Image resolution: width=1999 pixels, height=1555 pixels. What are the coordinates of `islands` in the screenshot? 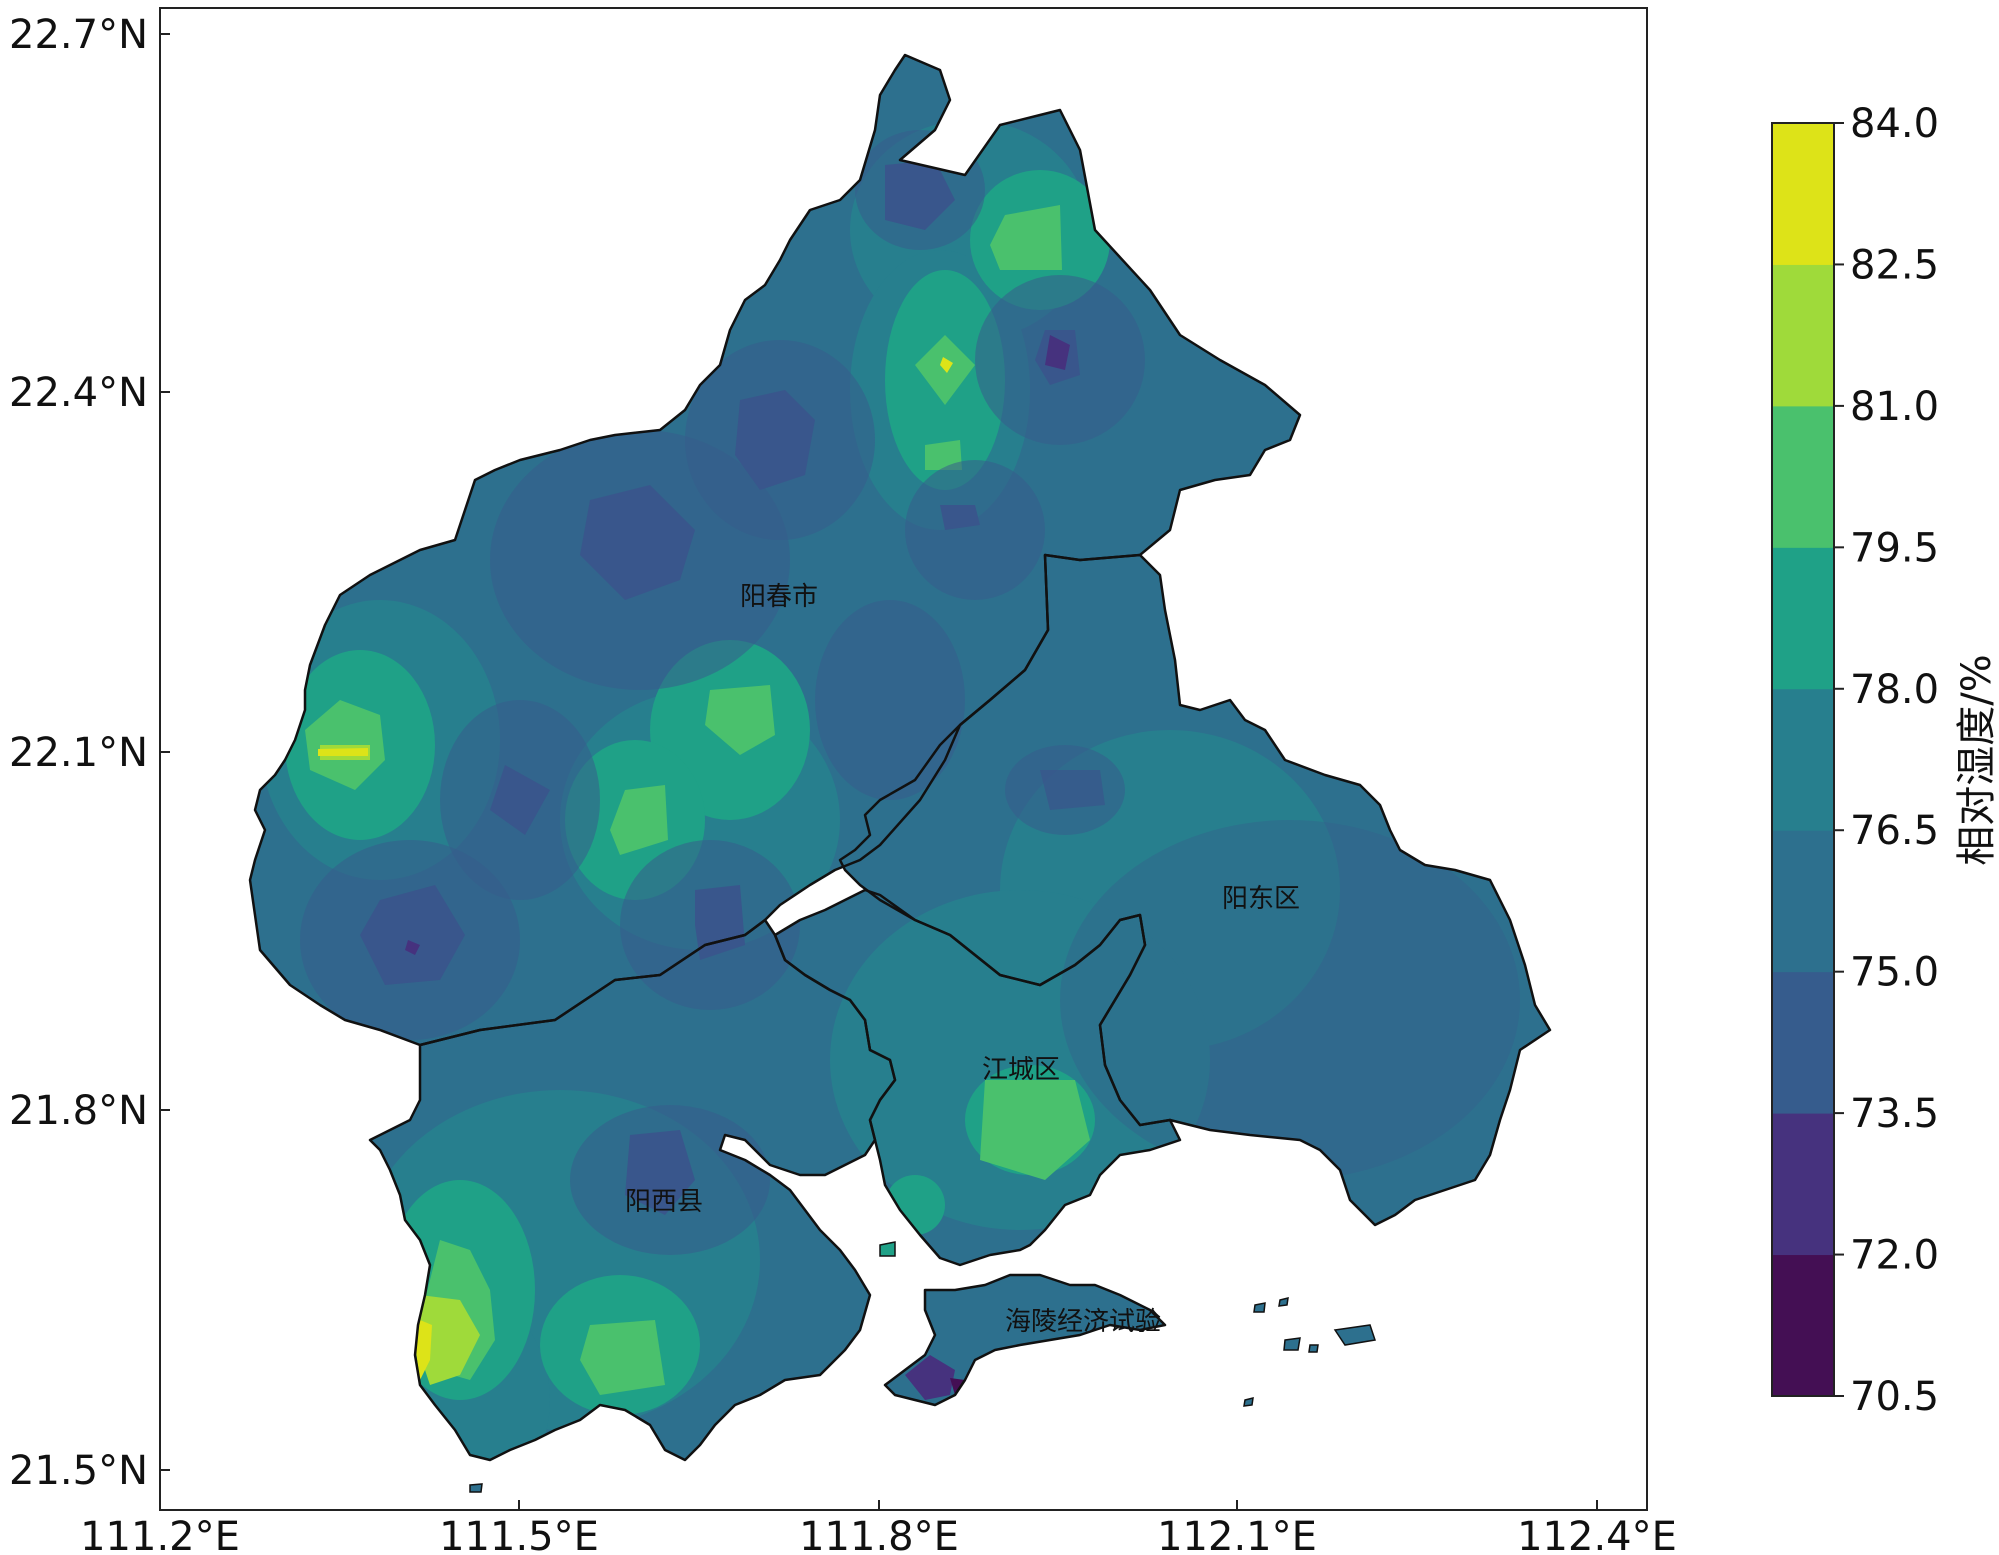 It's located at (922, 1367).